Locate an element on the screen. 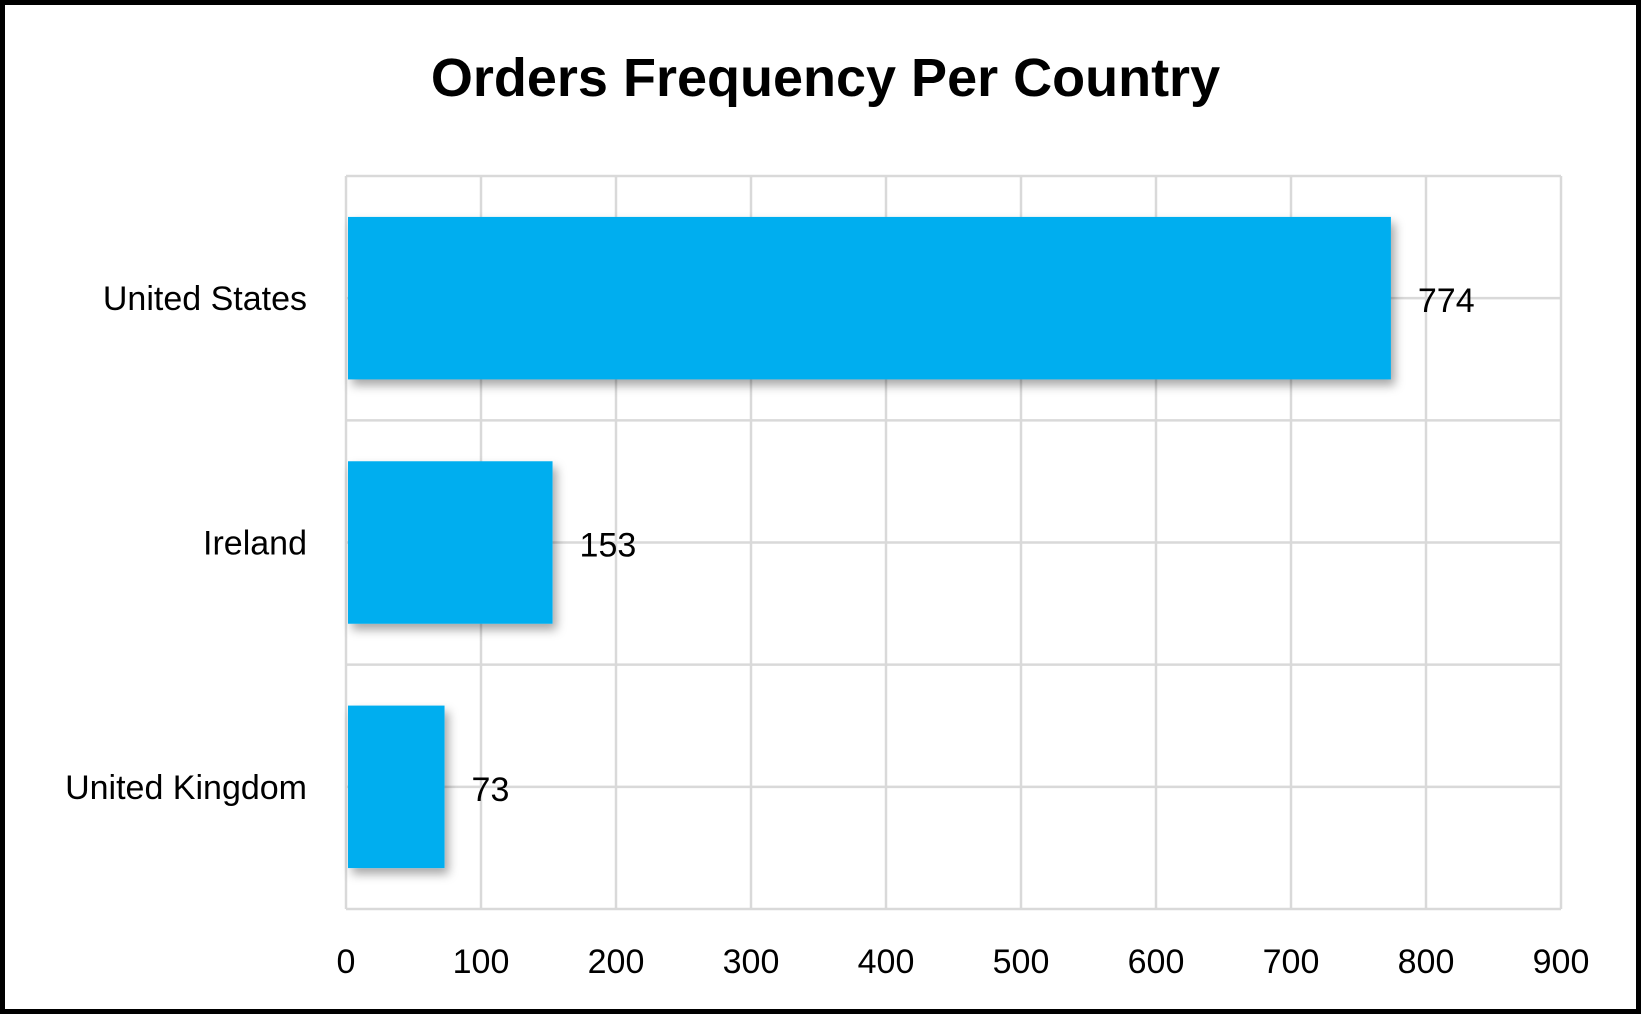  bar-united-kingdom is located at coordinates (396, 787).